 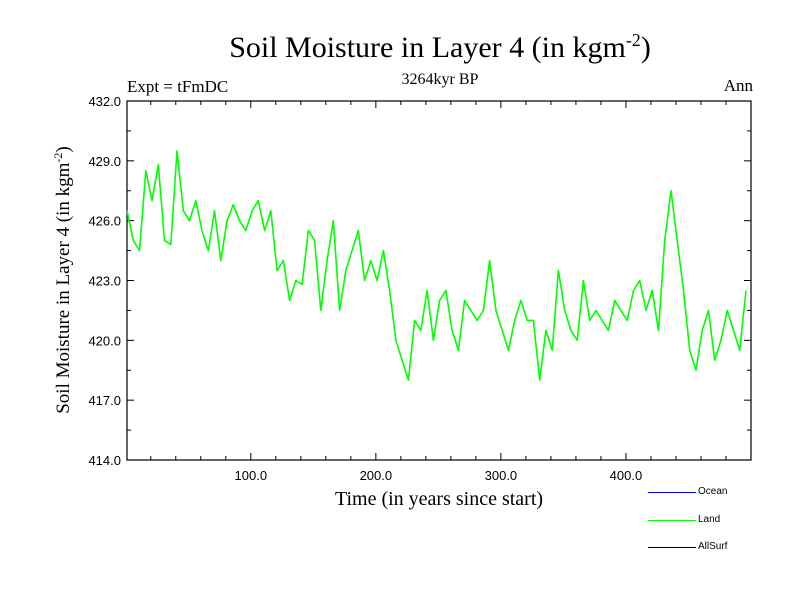 What do you see at coordinates (439, 499) in the screenshot?
I see `x-axis-label: Time (in years since start)` at bounding box center [439, 499].